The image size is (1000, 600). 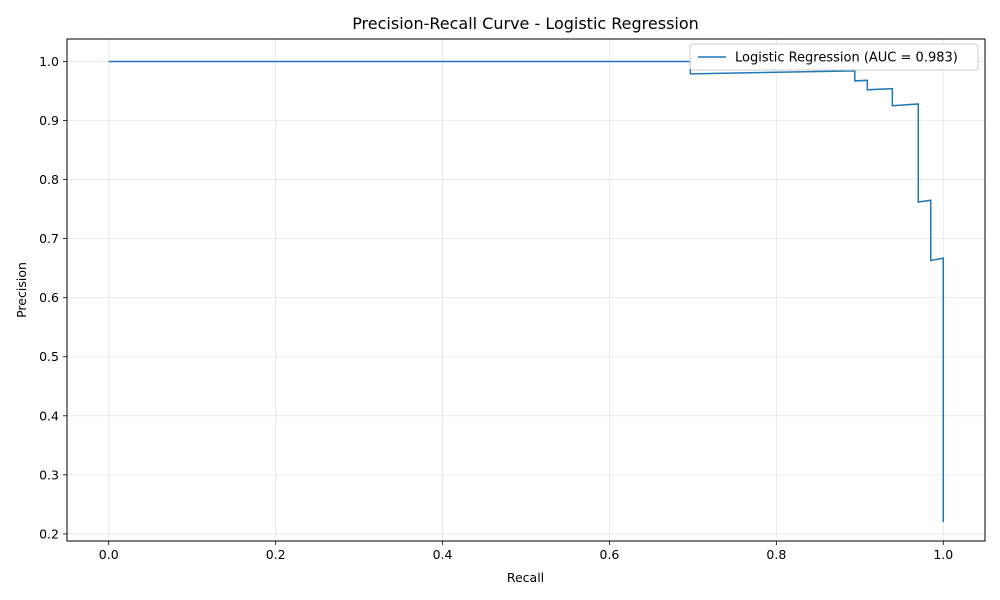 What do you see at coordinates (525, 577) in the screenshot?
I see `x-axis-label: Recall` at bounding box center [525, 577].